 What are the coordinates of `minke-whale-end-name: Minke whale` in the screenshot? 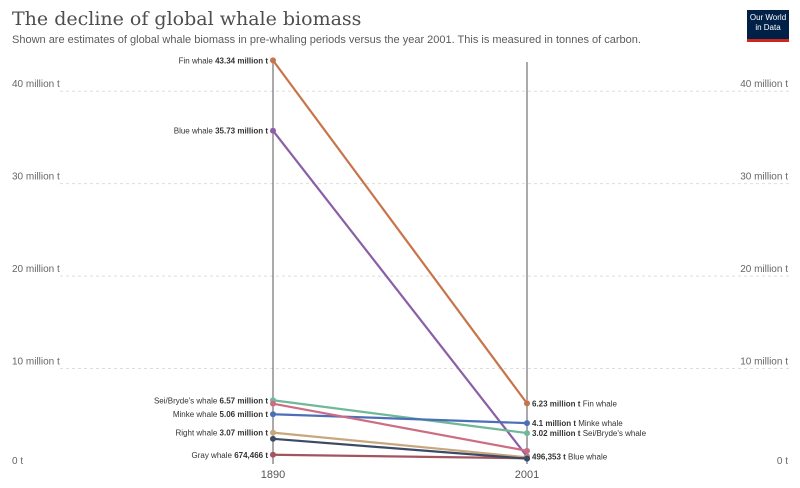 It's located at (600, 423).